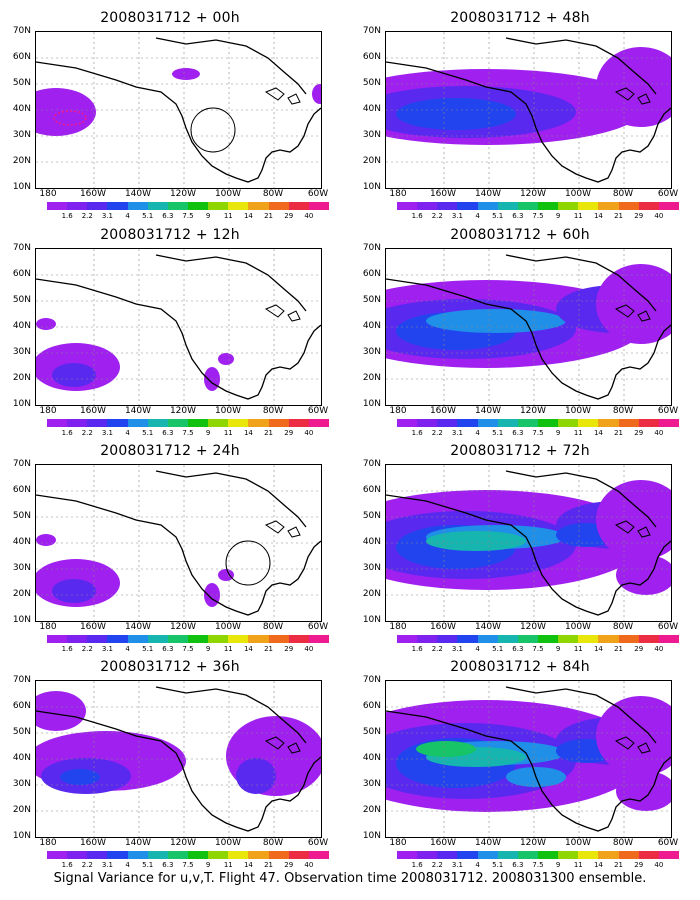 This screenshot has height=900, width=700. What do you see at coordinates (282, 529) in the screenshot?
I see `great-lakes` at bounding box center [282, 529].